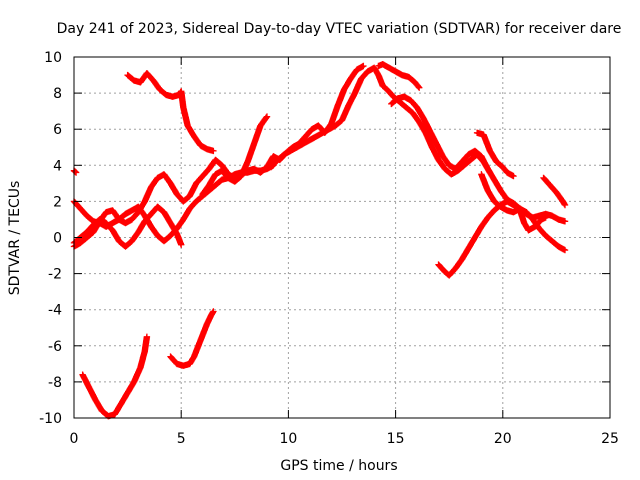 The height and width of the screenshot is (480, 640). What do you see at coordinates (57, 94) in the screenshot?
I see `y-tick-label: 8` at bounding box center [57, 94].